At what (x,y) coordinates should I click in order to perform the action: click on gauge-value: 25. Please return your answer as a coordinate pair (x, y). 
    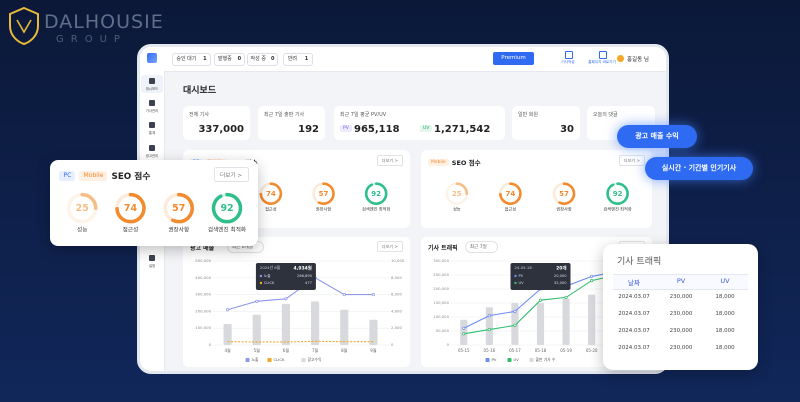
    Looking at the image, I should click on (82, 208).